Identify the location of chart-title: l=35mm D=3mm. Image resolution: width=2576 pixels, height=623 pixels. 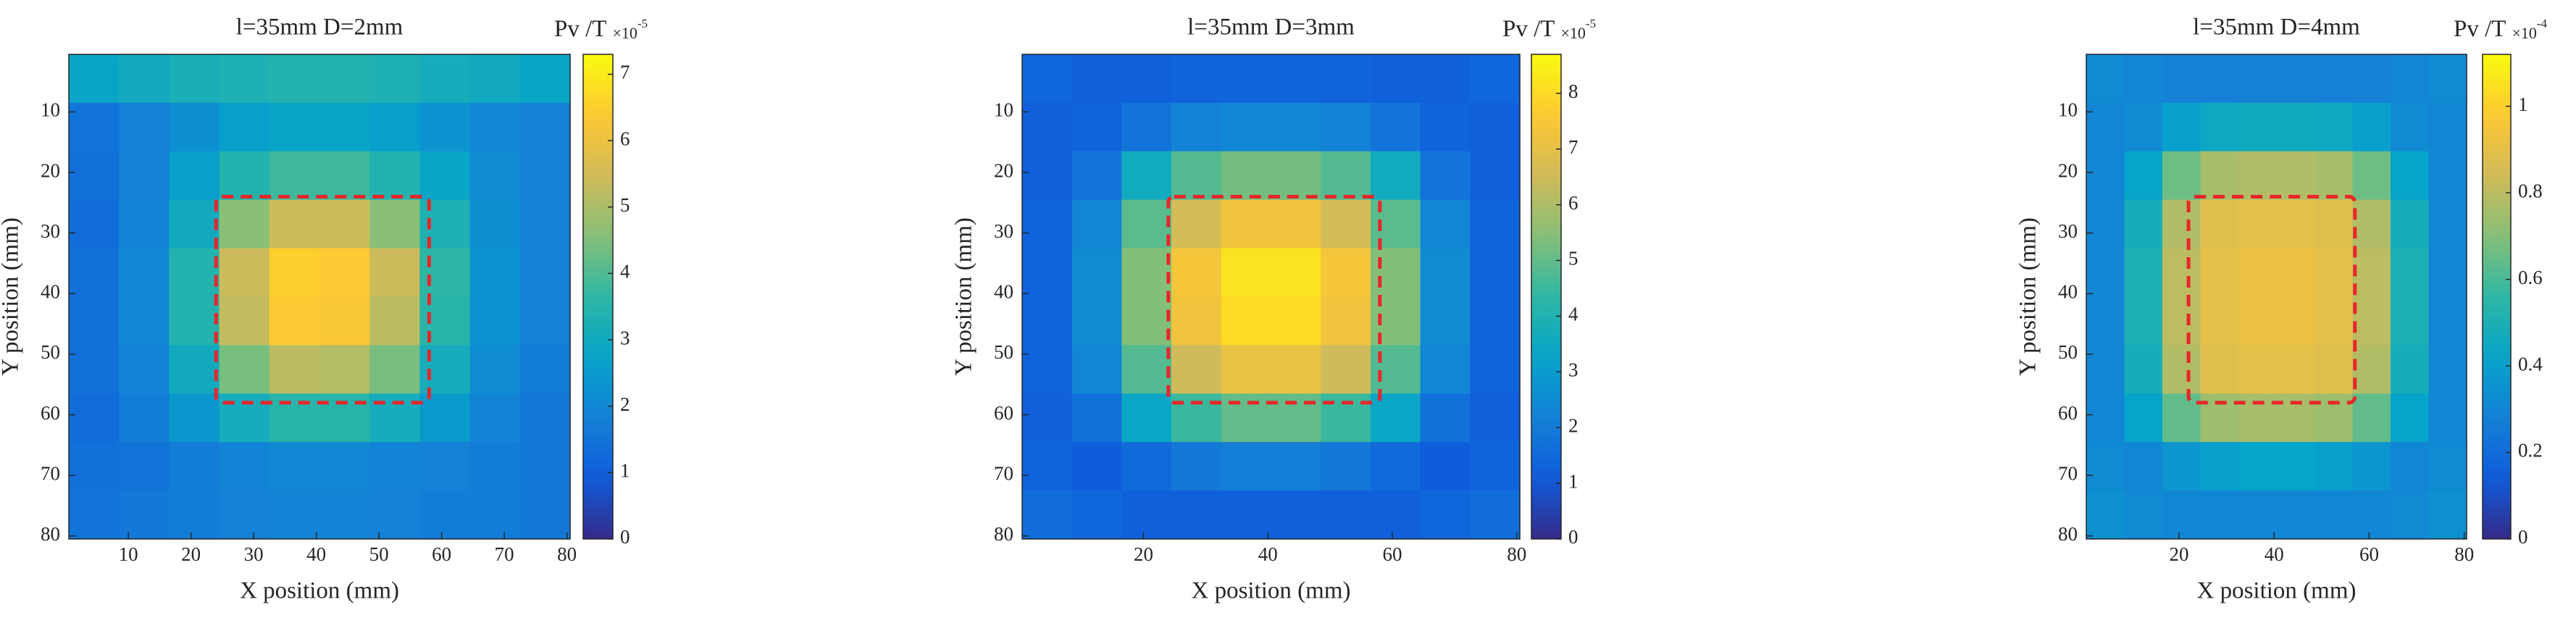
(1271, 27).